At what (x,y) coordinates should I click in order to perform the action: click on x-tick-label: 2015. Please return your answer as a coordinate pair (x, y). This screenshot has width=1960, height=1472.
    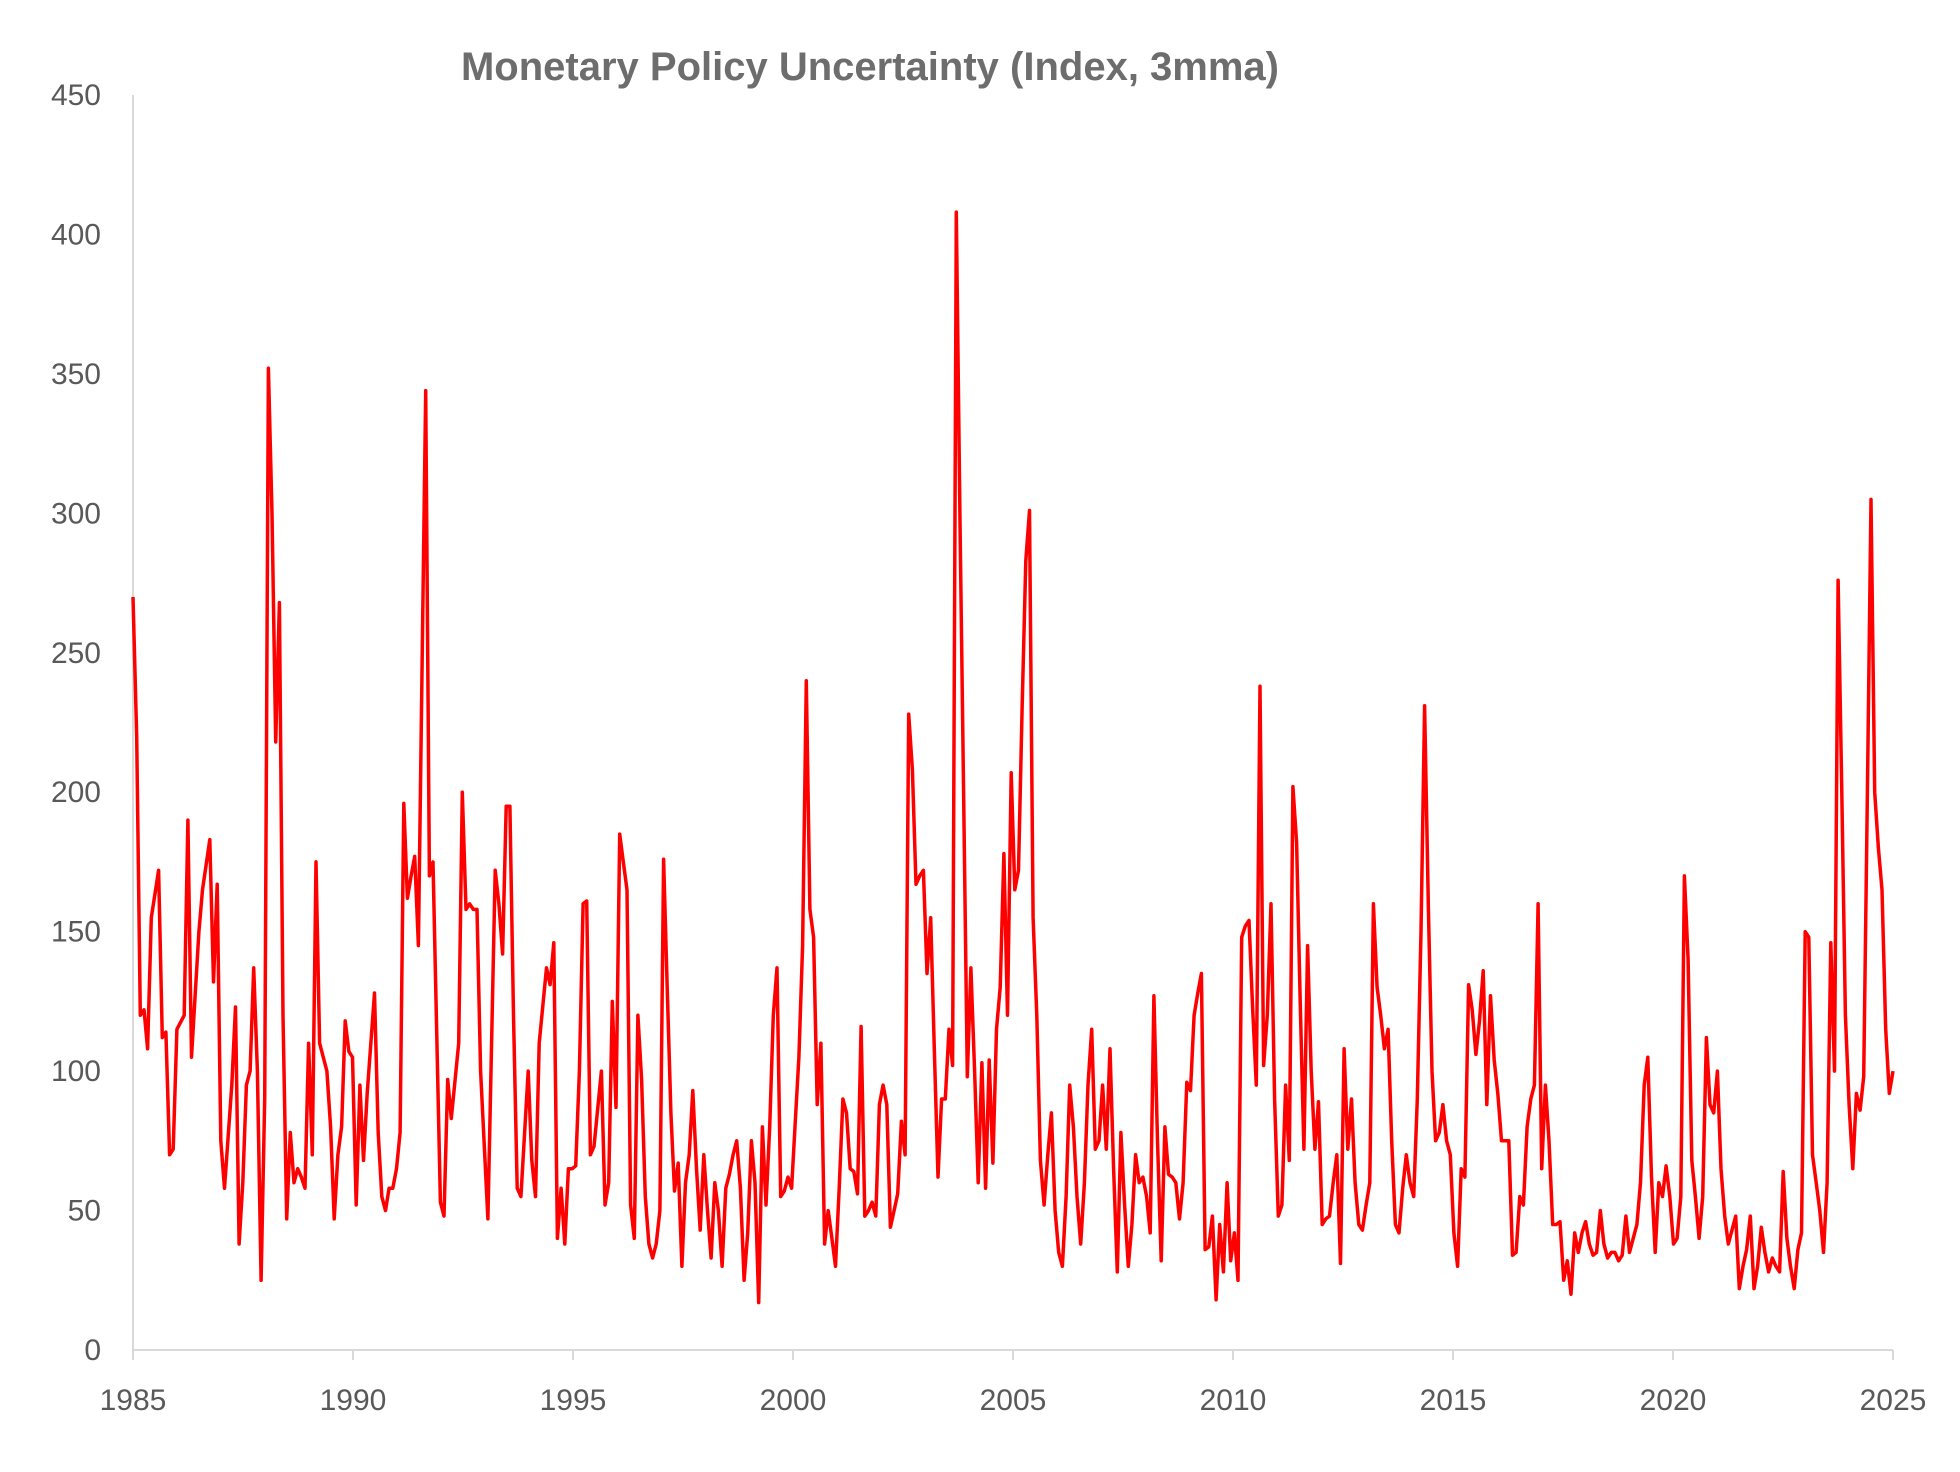
    Looking at the image, I should click on (1453, 1400).